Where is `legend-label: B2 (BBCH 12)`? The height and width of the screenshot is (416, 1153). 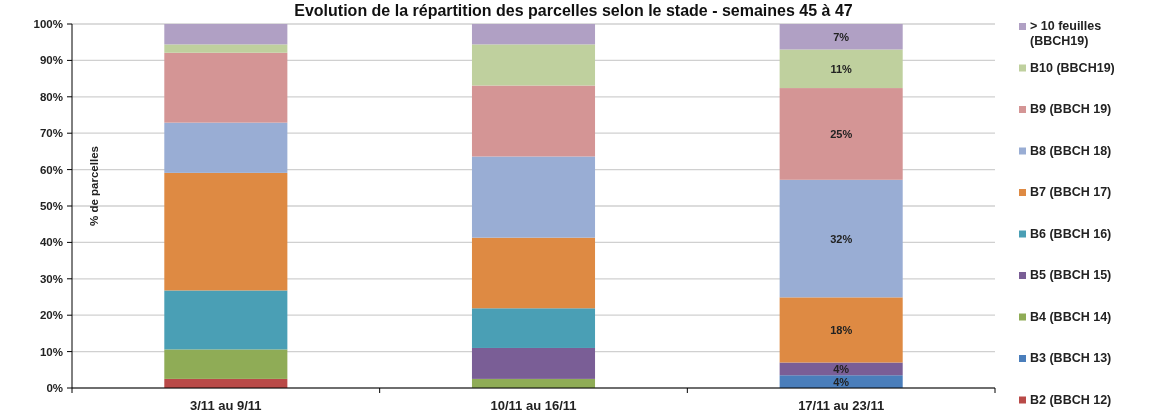
legend-label: B2 (BBCH 12) is located at coordinates (1071, 399).